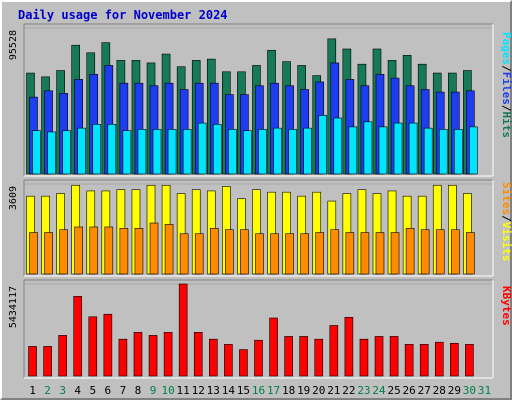 This screenshot has width=512, height=400. I want to click on x-tick-label-26: 26, so click(409, 390).